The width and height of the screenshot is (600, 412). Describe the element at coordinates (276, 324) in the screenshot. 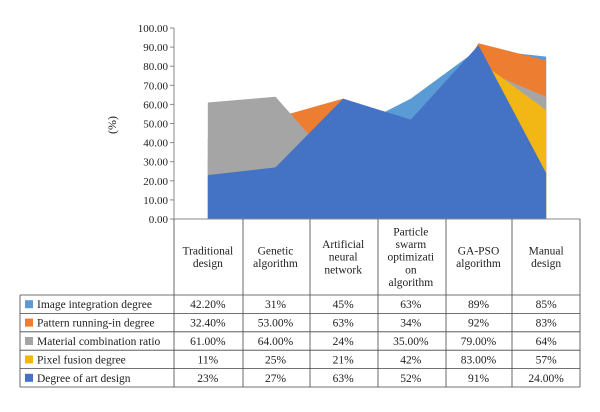

I see `table-cell: 53.00%` at that location.